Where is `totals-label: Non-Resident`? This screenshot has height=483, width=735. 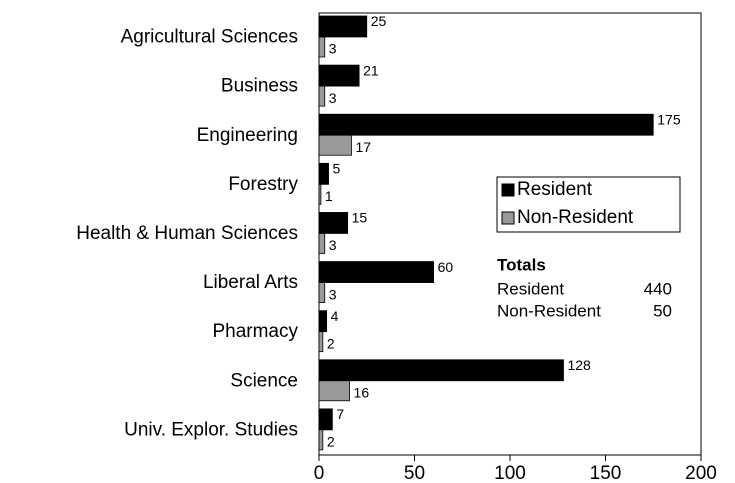
totals-label: Non-Resident is located at coordinates (549, 310).